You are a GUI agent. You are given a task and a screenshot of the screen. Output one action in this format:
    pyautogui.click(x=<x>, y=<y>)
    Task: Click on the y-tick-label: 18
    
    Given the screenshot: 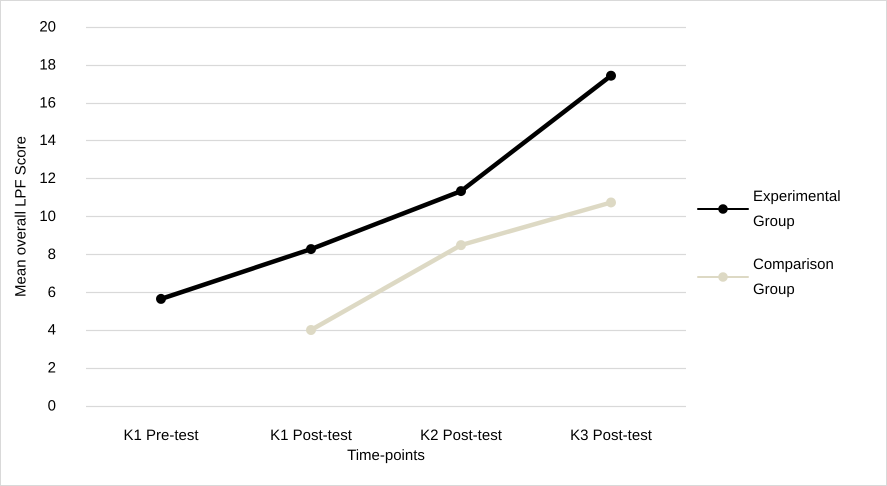 What is the action you would take?
    pyautogui.click(x=47, y=65)
    